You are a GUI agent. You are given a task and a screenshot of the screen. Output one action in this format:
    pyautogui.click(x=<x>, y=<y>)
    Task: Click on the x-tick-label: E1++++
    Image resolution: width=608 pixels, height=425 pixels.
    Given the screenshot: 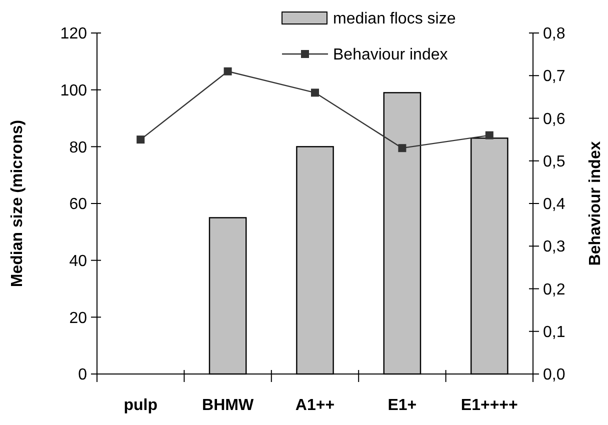 What is the action you would take?
    pyautogui.click(x=489, y=405)
    